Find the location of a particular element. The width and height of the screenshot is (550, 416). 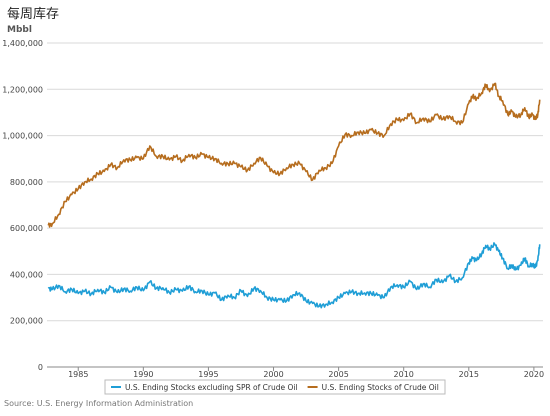

legend-label: U.S. Ending Stocks of Crude Oil is located at coordinates (380, 387).